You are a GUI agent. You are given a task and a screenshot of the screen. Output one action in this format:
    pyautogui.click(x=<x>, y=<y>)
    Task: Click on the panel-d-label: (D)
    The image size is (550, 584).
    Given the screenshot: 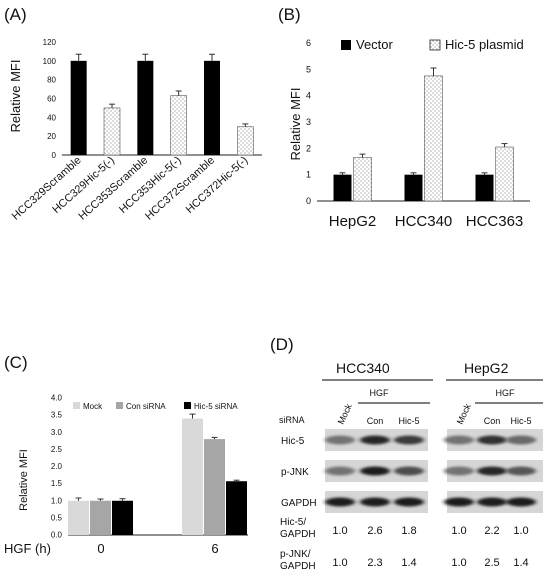 What is the action you would take?
    pyautogui.click(x=282, y=344)
    